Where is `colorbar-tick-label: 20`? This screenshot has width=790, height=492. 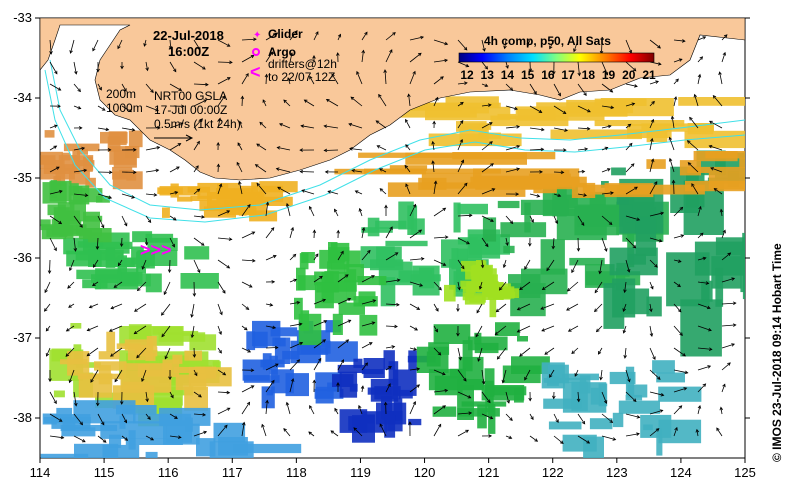 colorbar-tick-label: 20 is located at coordinates (629, 75).